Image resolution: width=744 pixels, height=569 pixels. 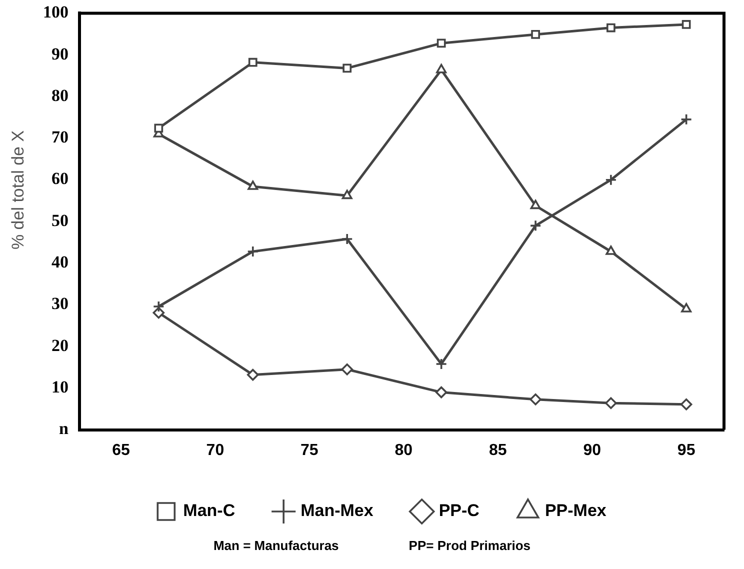 What do you see at coordinates (403, 450) in the screenshot?
I see `x-tick-label: 80` at bounding box center [403, 450].